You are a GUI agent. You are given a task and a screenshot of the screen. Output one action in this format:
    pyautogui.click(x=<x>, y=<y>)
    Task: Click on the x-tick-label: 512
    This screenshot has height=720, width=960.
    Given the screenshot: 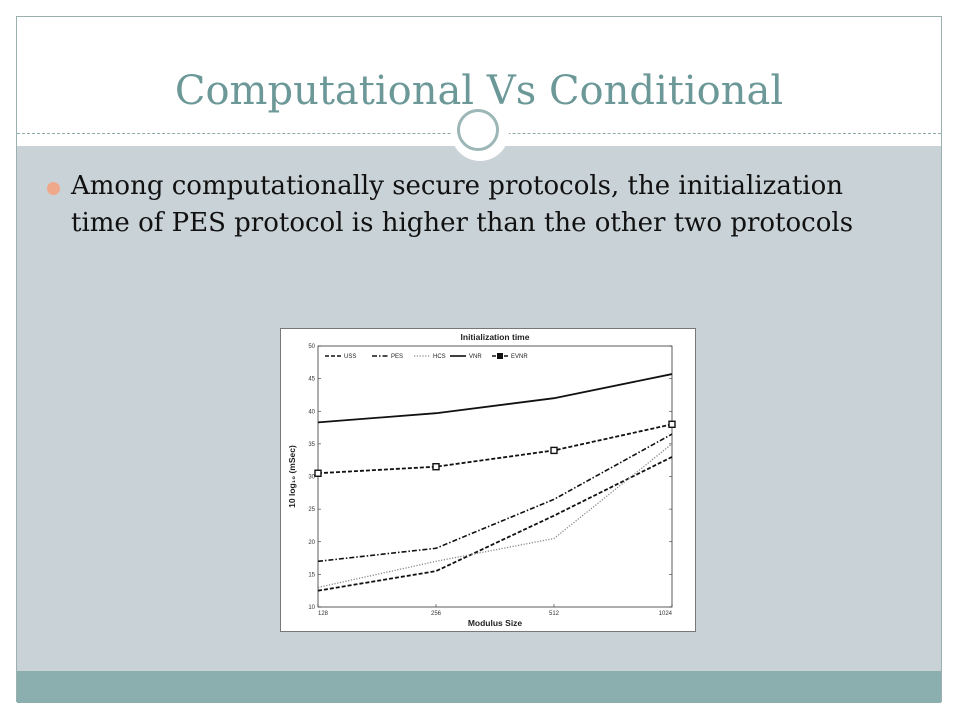 What is the action you would take?
    pyautogui.click(x=554, y=614)
    